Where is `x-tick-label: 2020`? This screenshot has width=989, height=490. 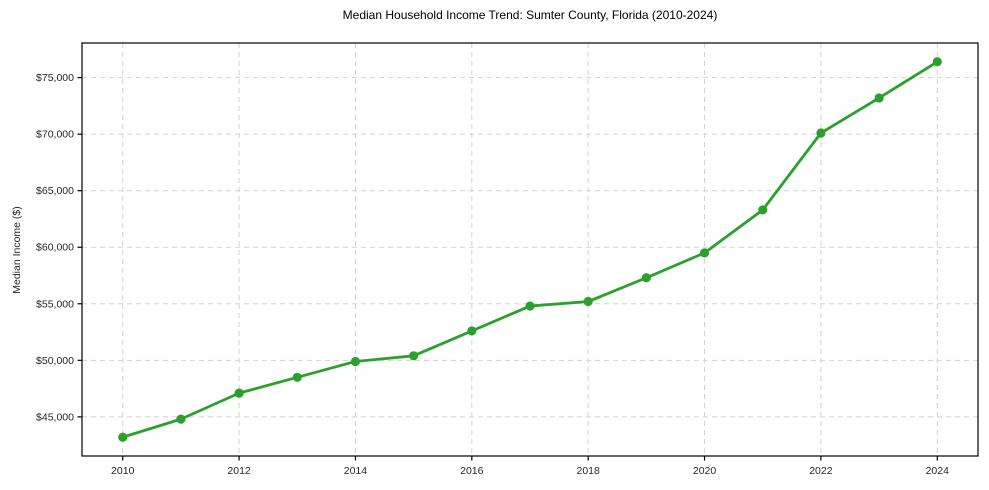
x-tick-label: 2020 is located at coordinates (705, 471).